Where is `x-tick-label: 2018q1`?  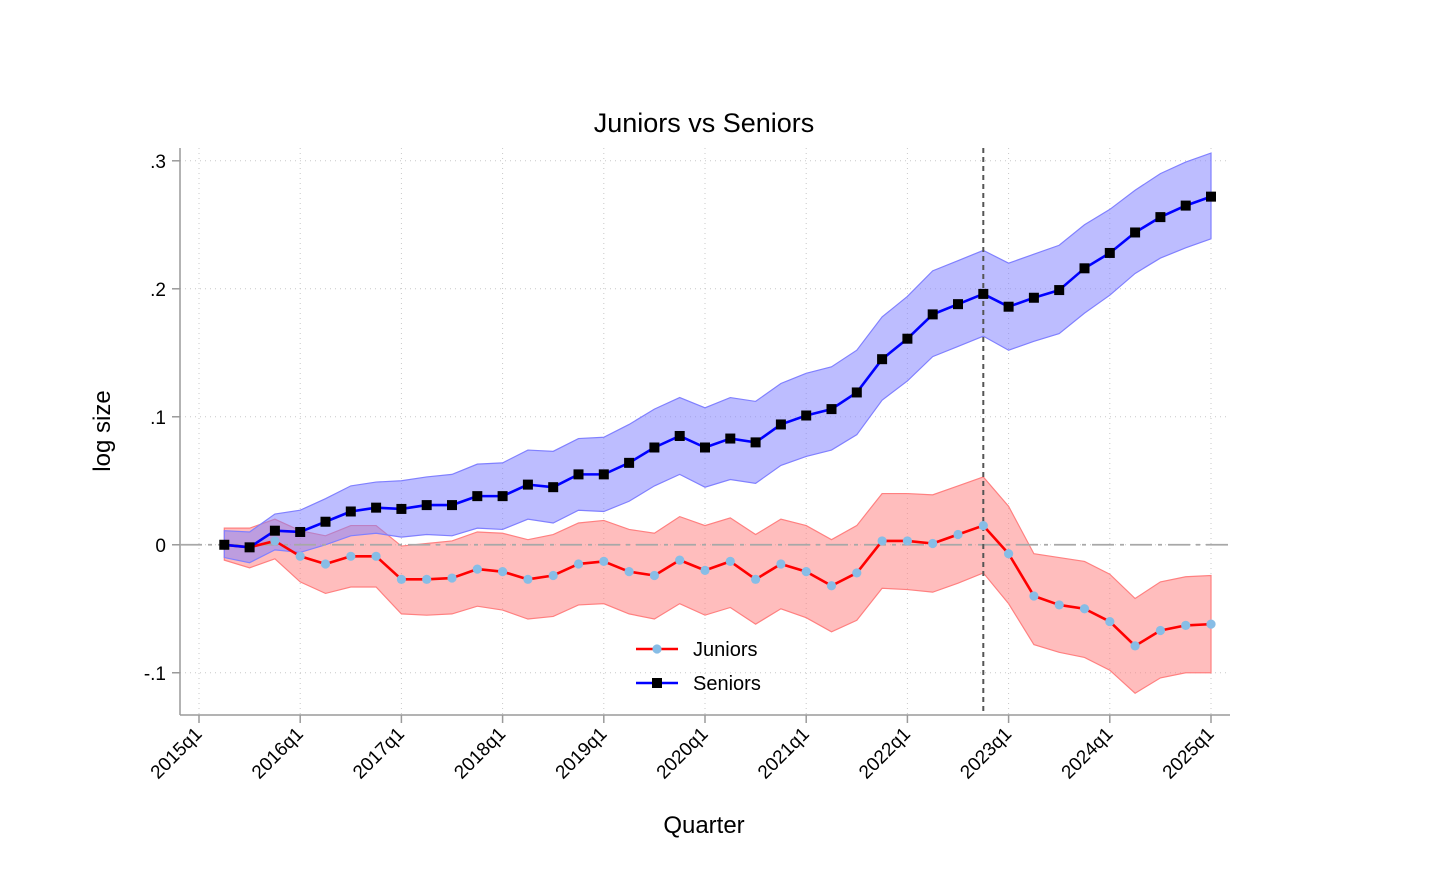 x-tick-label: 2018q1 is located at coordinates (480, 754).